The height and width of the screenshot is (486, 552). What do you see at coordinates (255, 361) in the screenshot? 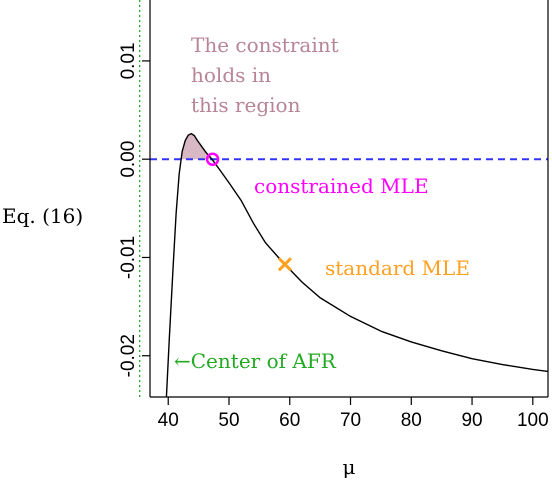
I see `afr-center-label: ←Center of AFR` at bounding box center [255, 361].